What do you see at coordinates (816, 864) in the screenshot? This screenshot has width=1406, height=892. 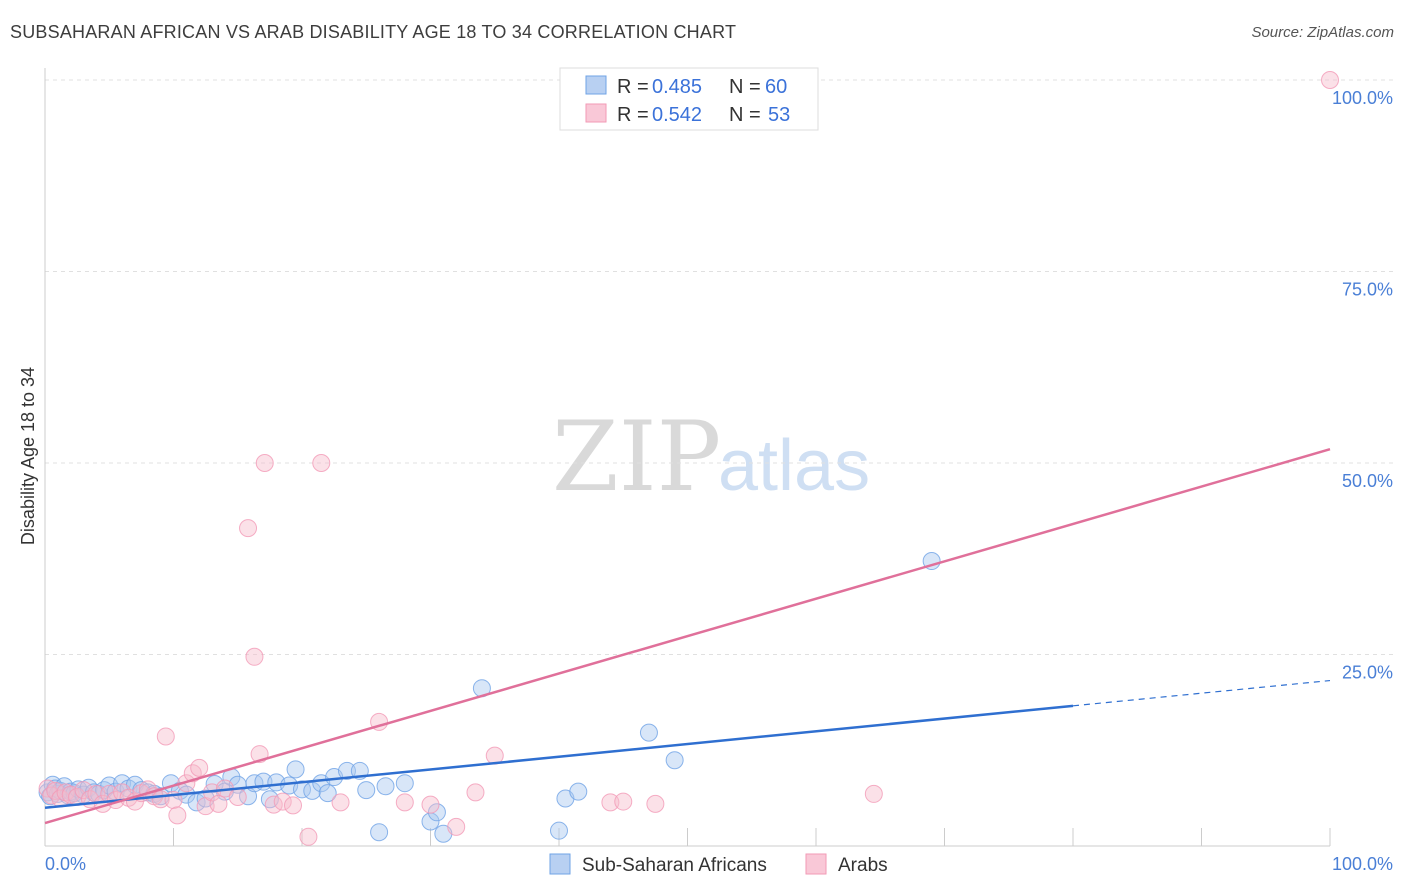 I see `bottom-legend-swatch-pink` at bounding box center [816, 864].